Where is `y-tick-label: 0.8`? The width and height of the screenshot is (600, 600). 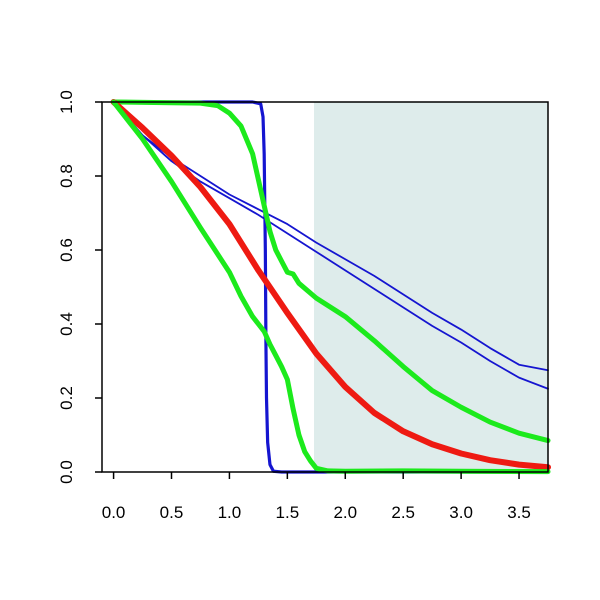 y-tick-label: 0.8 is located at coordinates (66, 176).